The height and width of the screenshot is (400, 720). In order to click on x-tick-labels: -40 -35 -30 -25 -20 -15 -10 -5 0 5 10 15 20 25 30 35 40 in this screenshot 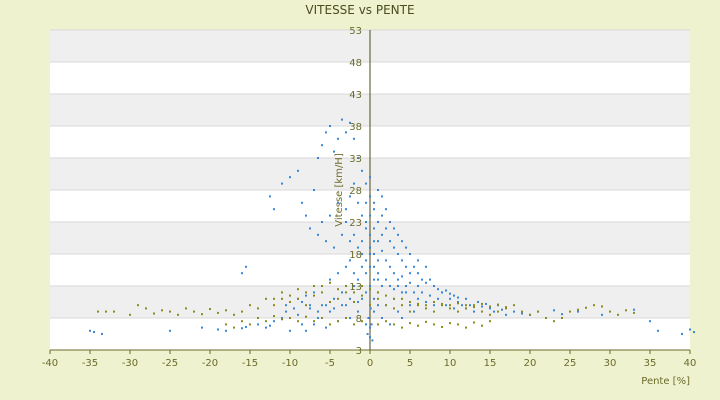, I will do `click(369, 363)`.